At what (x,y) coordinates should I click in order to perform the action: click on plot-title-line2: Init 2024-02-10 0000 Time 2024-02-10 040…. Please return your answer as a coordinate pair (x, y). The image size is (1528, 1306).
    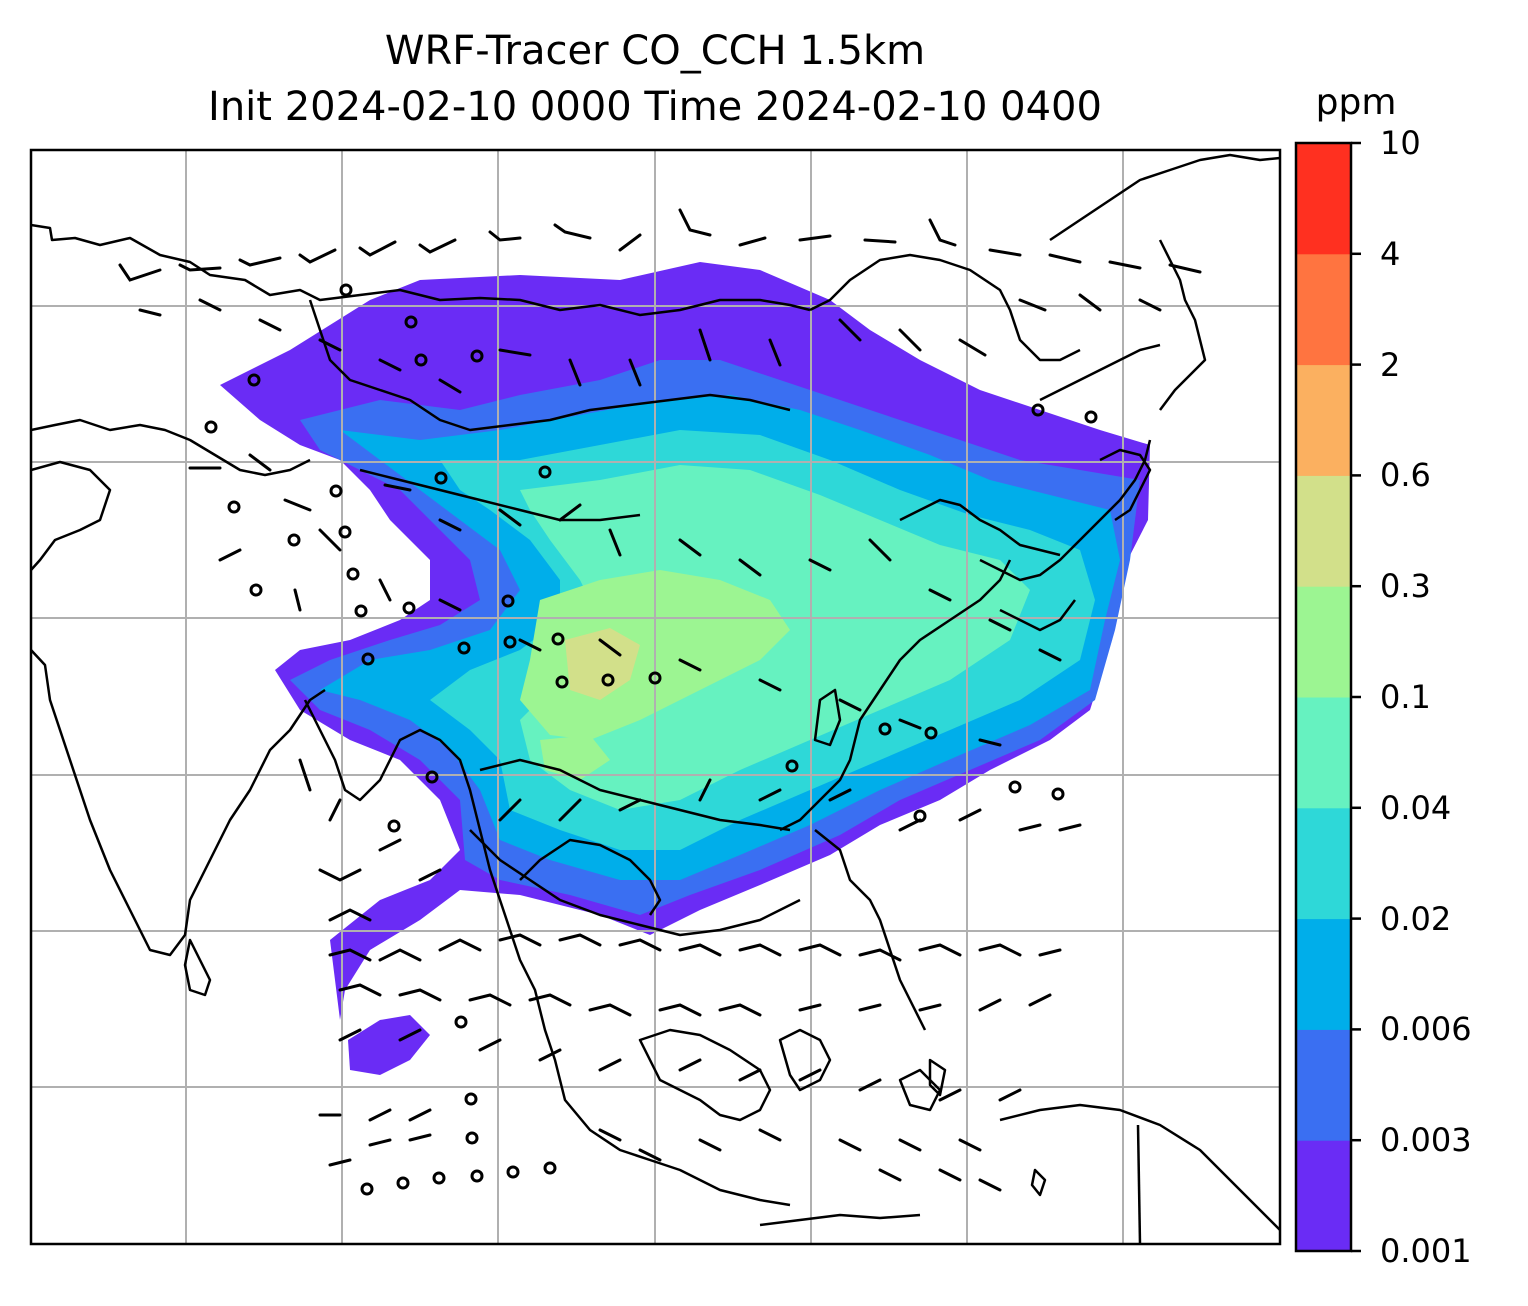
    Looking at the image, I should click on (655, 107).